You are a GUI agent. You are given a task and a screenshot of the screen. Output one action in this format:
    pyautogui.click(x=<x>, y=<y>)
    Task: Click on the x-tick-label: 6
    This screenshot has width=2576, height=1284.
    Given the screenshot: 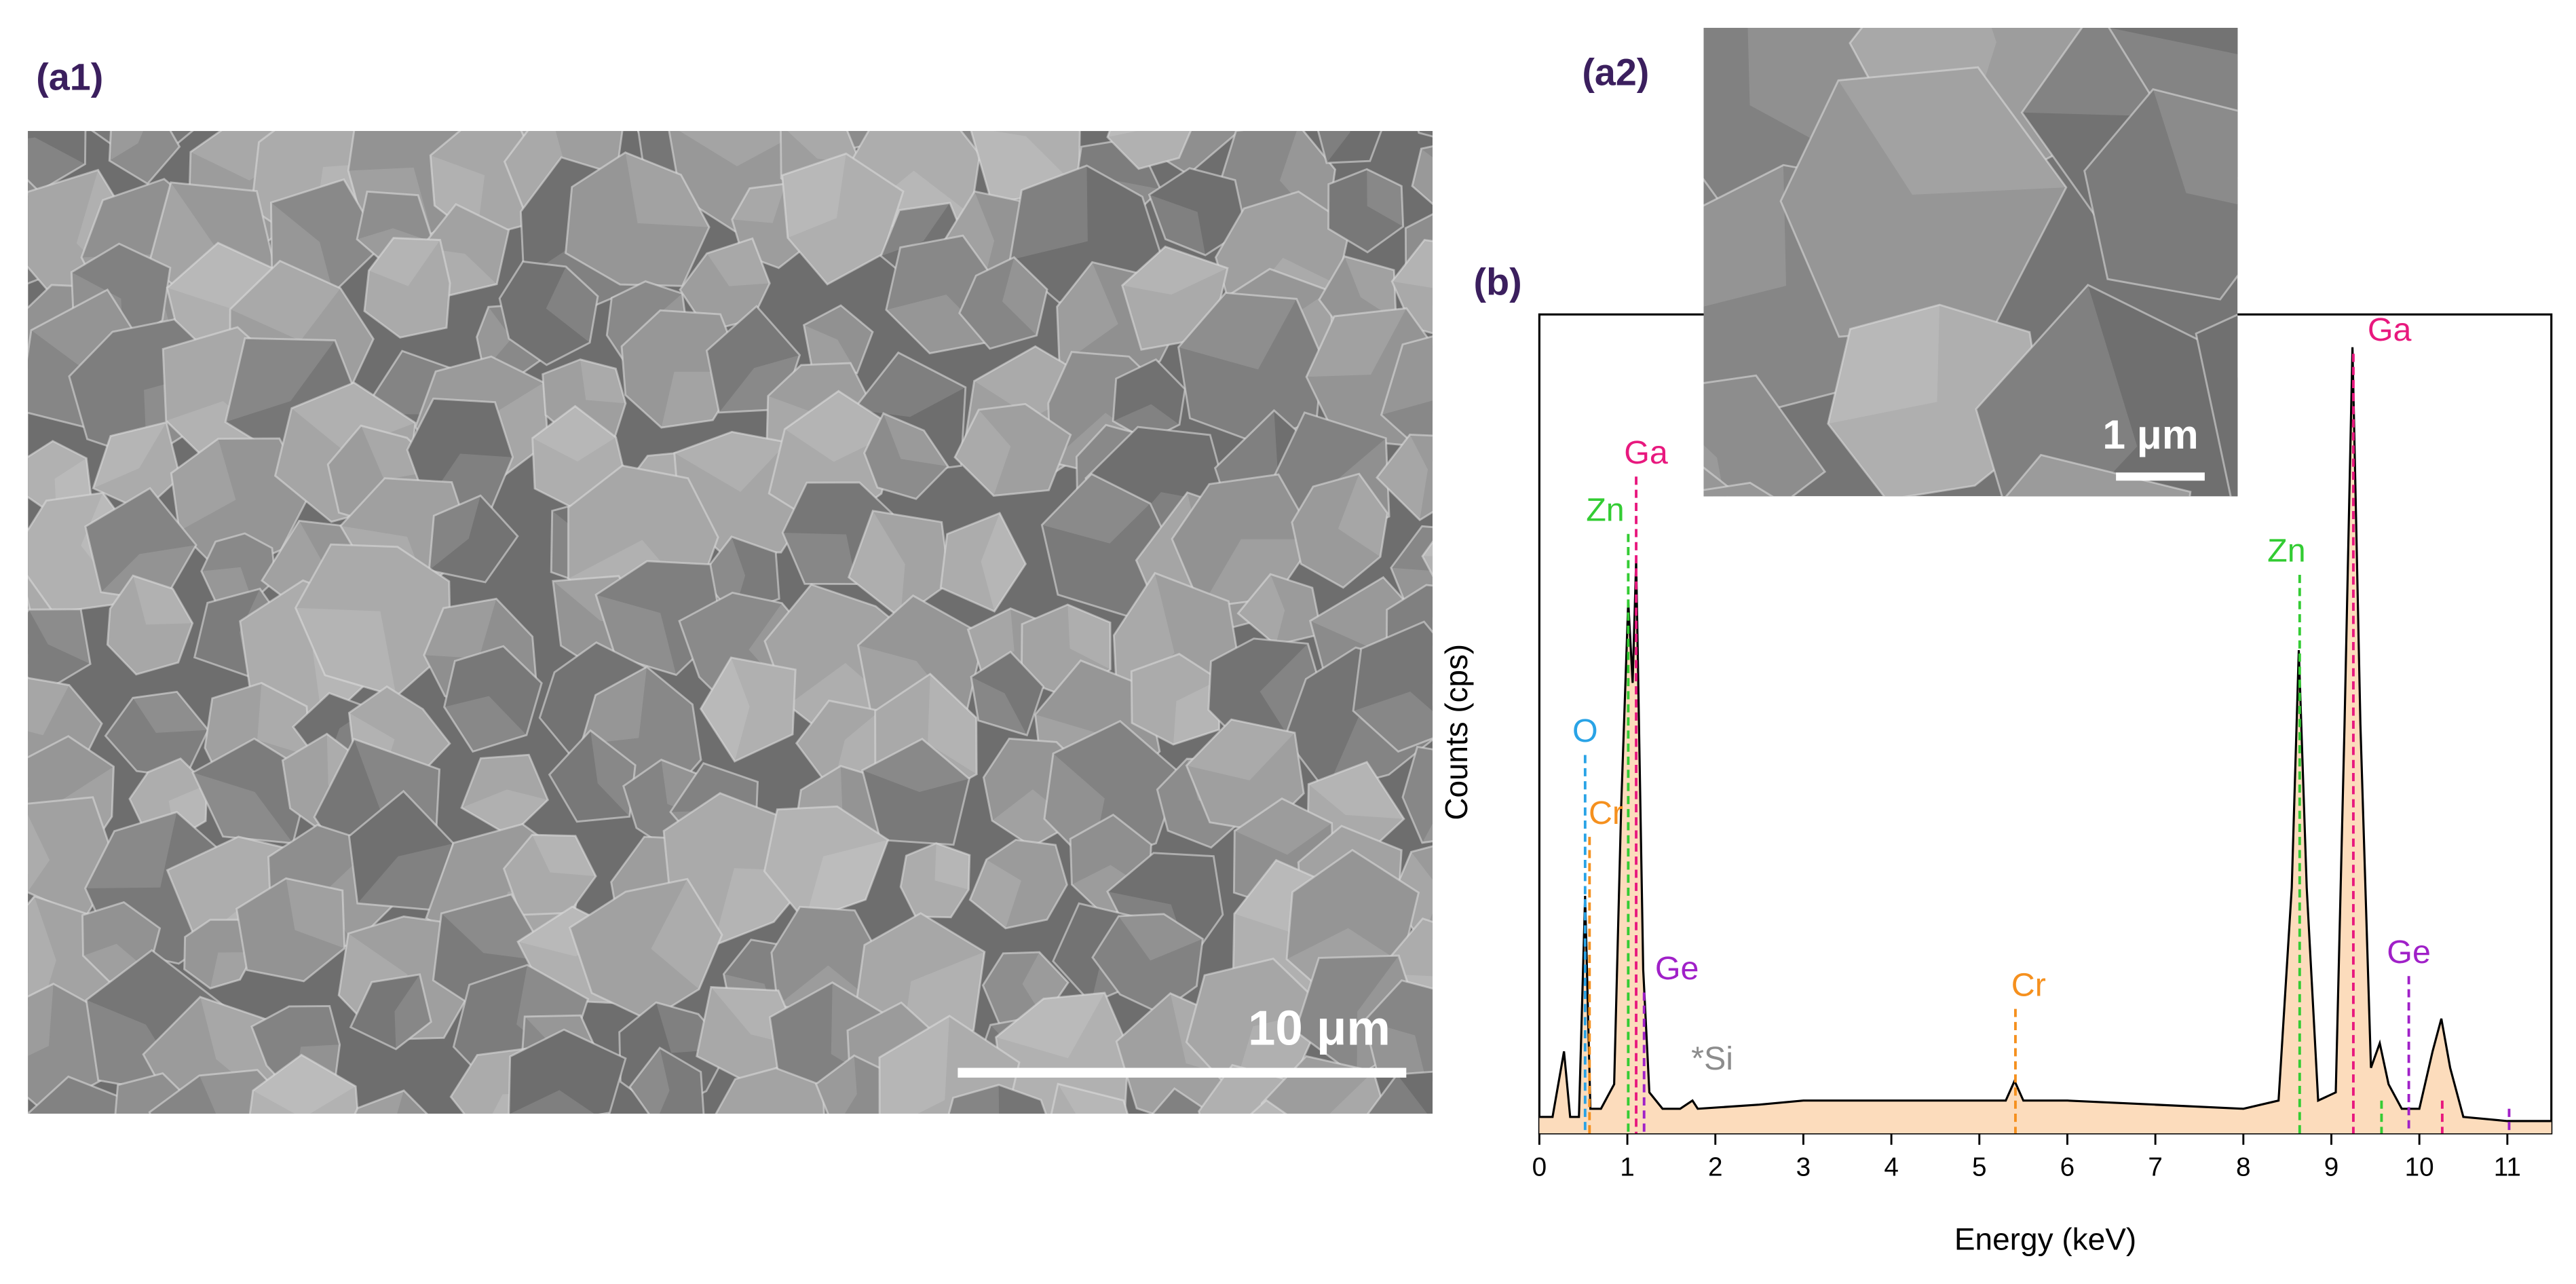 What is the action you would take?
    pyautogui.click(x=2067, y=1168)
    